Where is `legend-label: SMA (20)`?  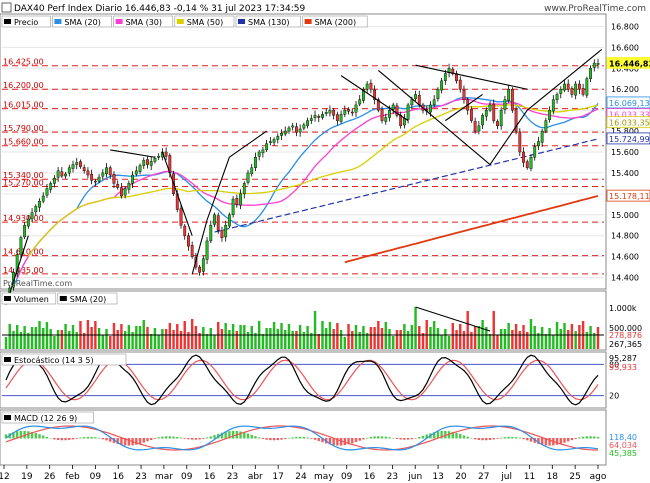 legend-label: SMA (20) is located at coordinates (88, 299).